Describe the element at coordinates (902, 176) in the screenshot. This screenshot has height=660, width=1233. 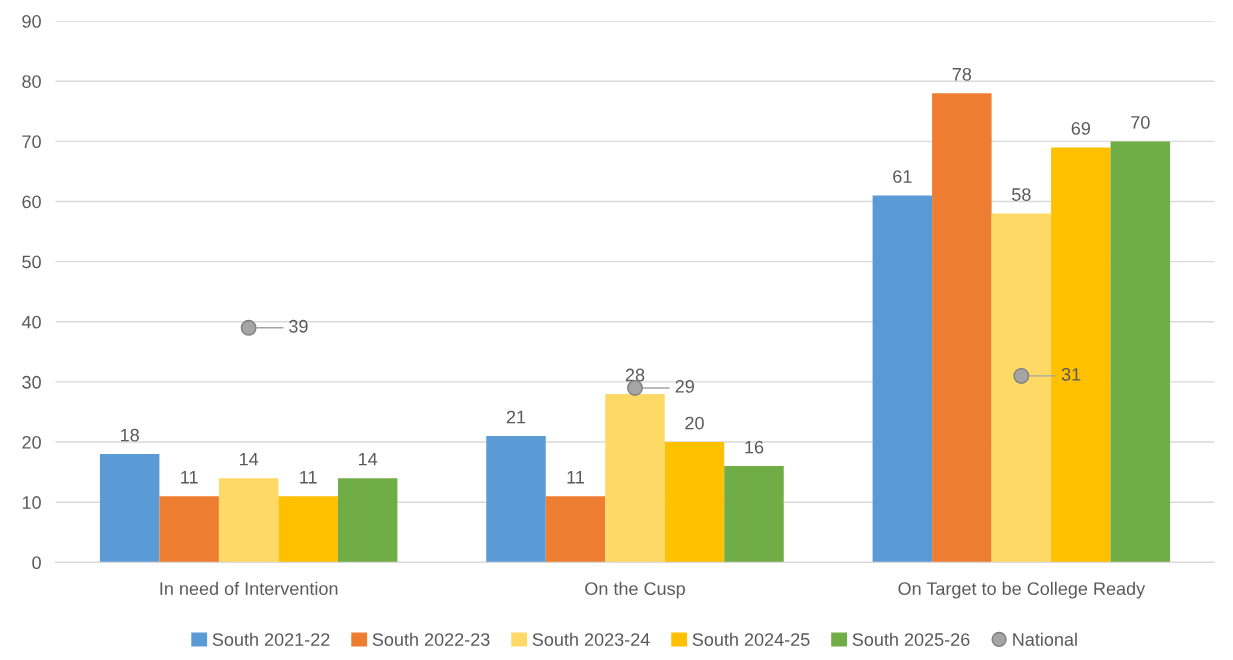
I see `data-label: 61` at that location.